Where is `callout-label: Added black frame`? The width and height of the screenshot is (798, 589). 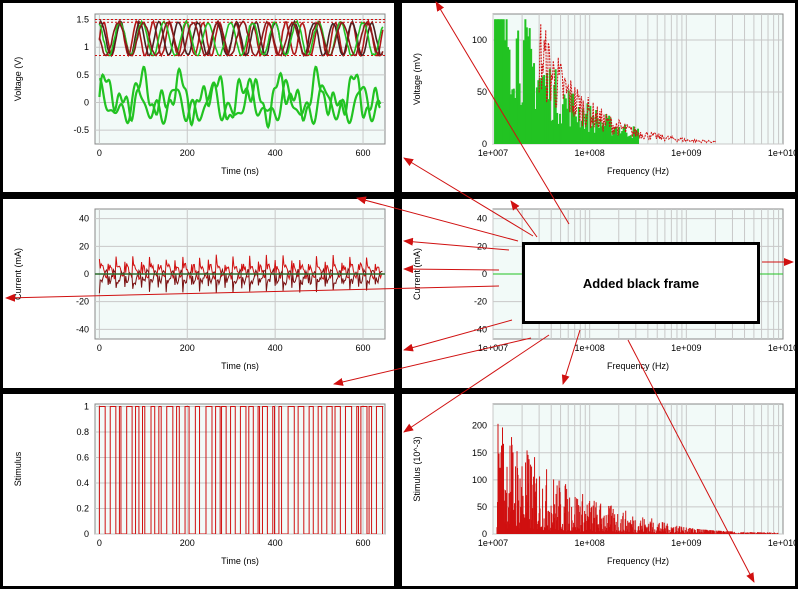 callout-label: Added black frame is located at coordinates (641, 283).